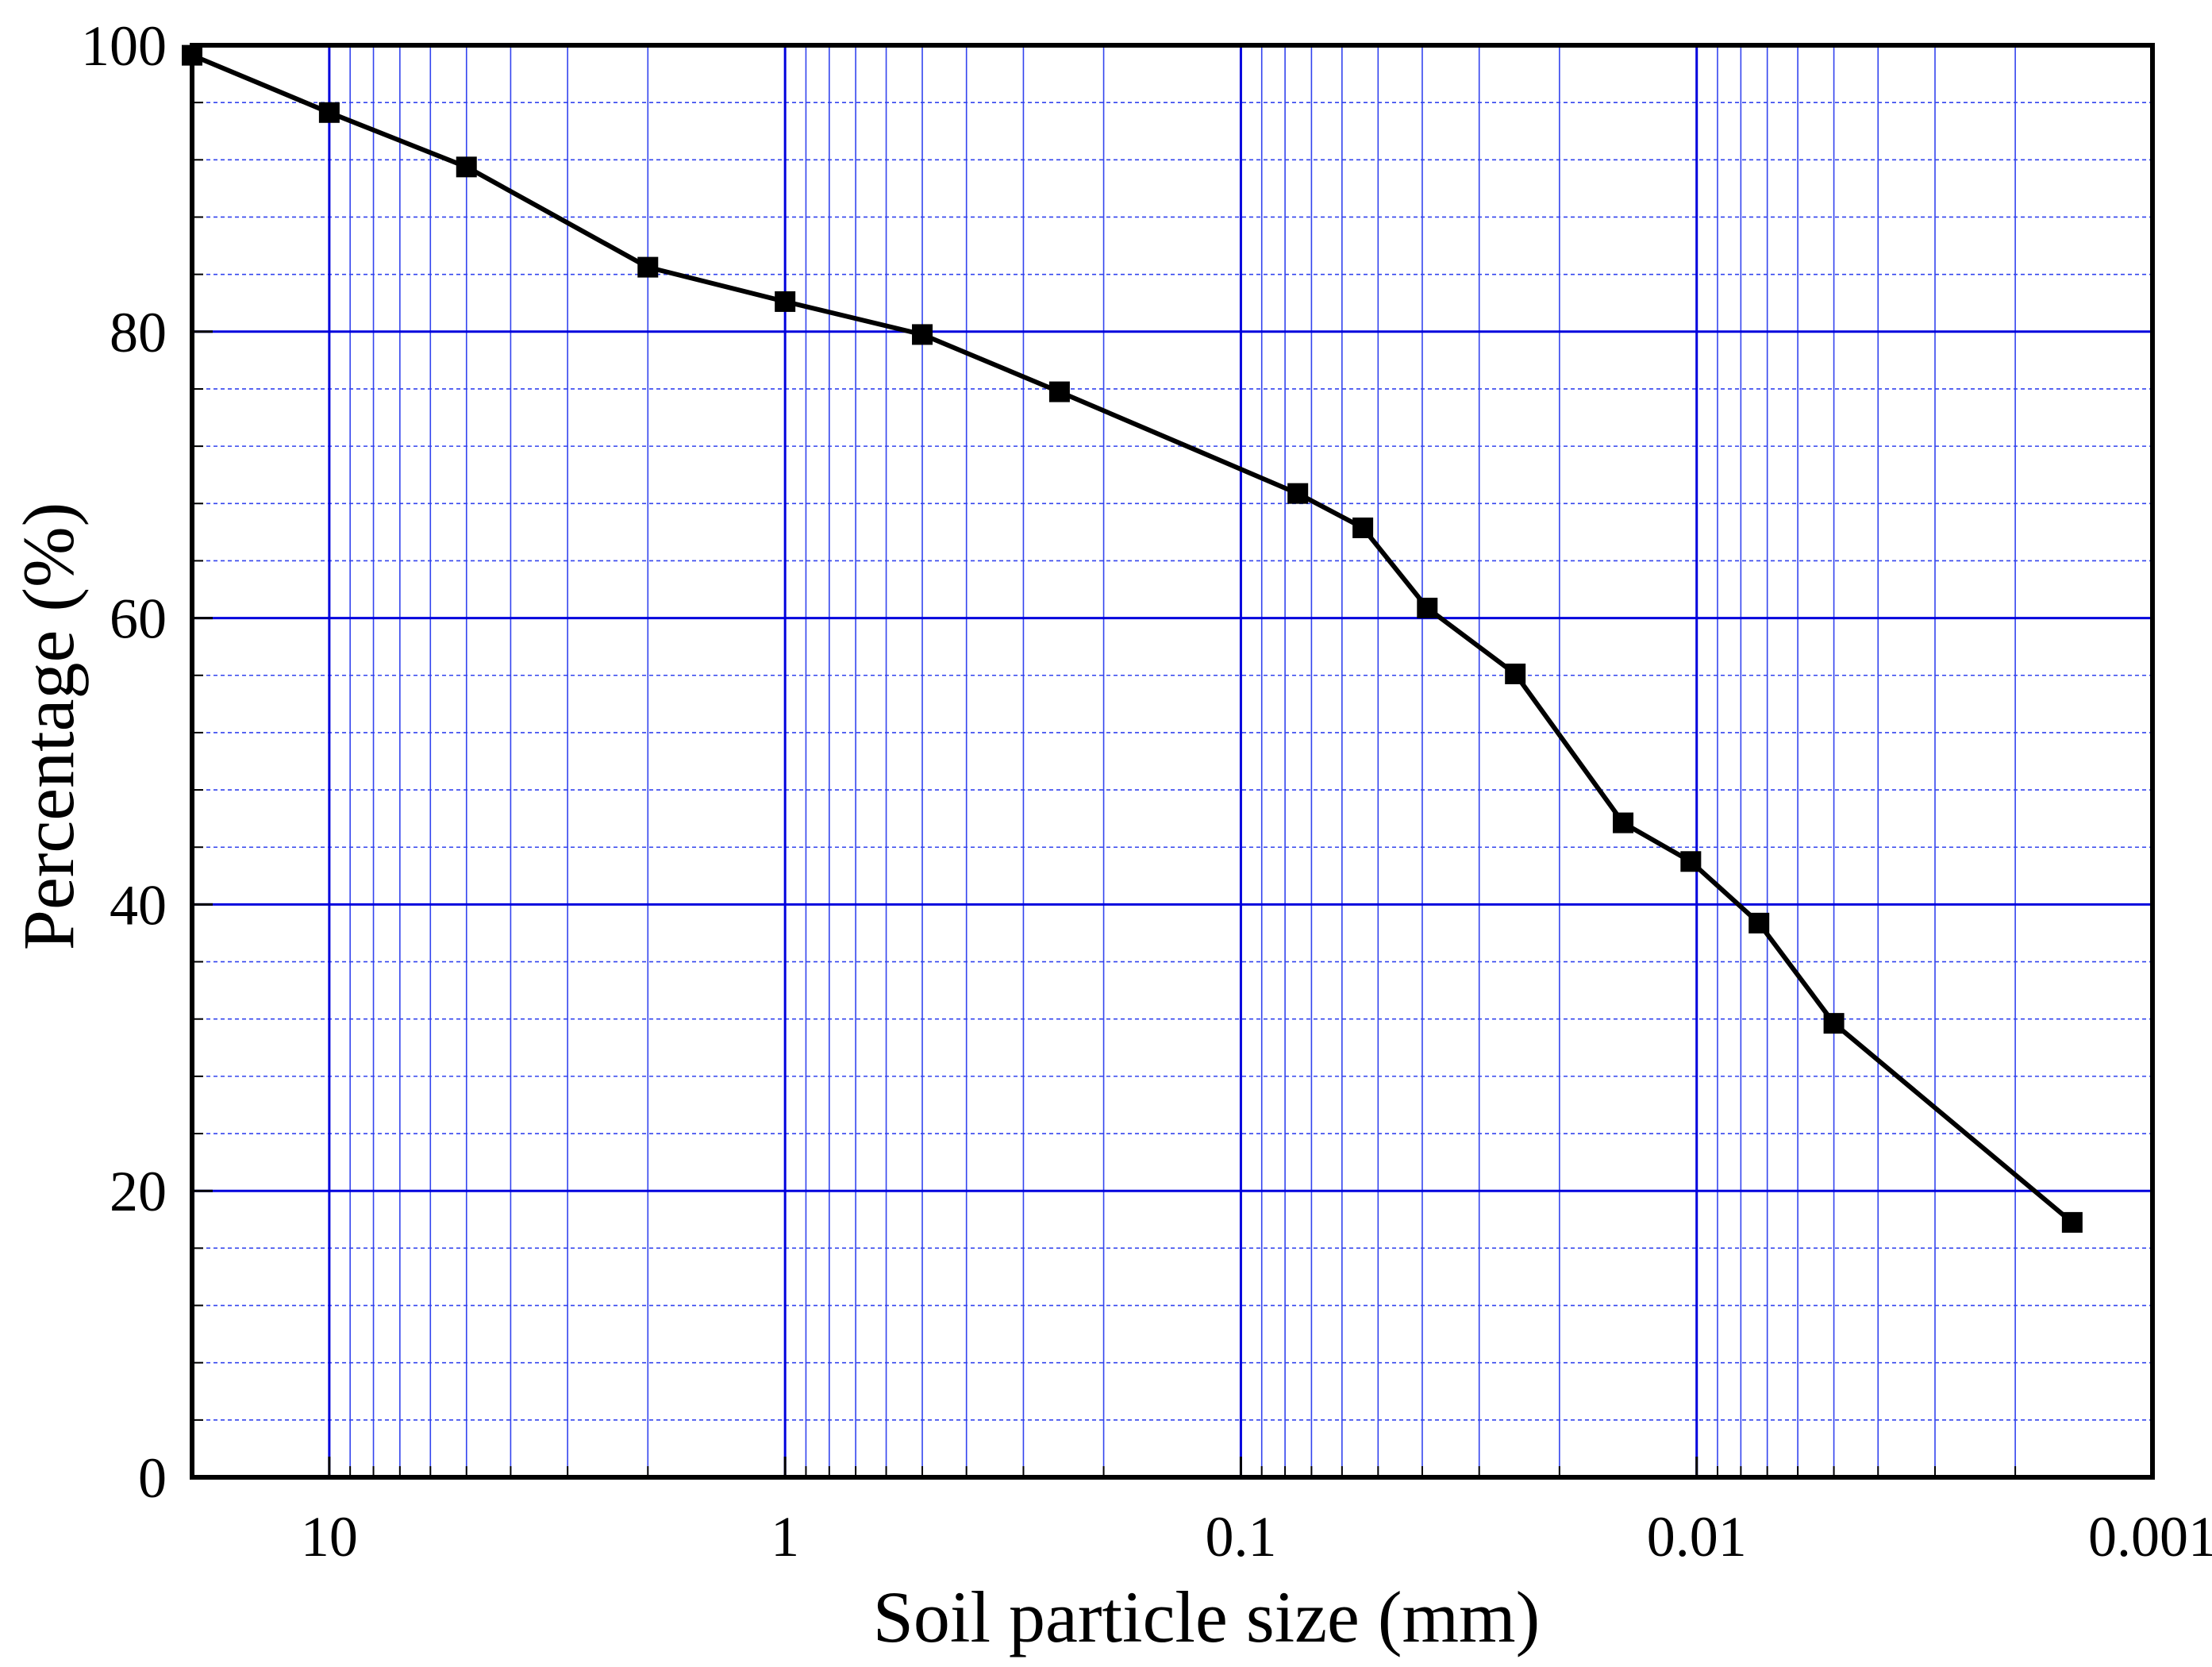 The height and width of the screenshot is (1667, 2212). I want to click on x-tick-label: 10, so click(329, 1537).